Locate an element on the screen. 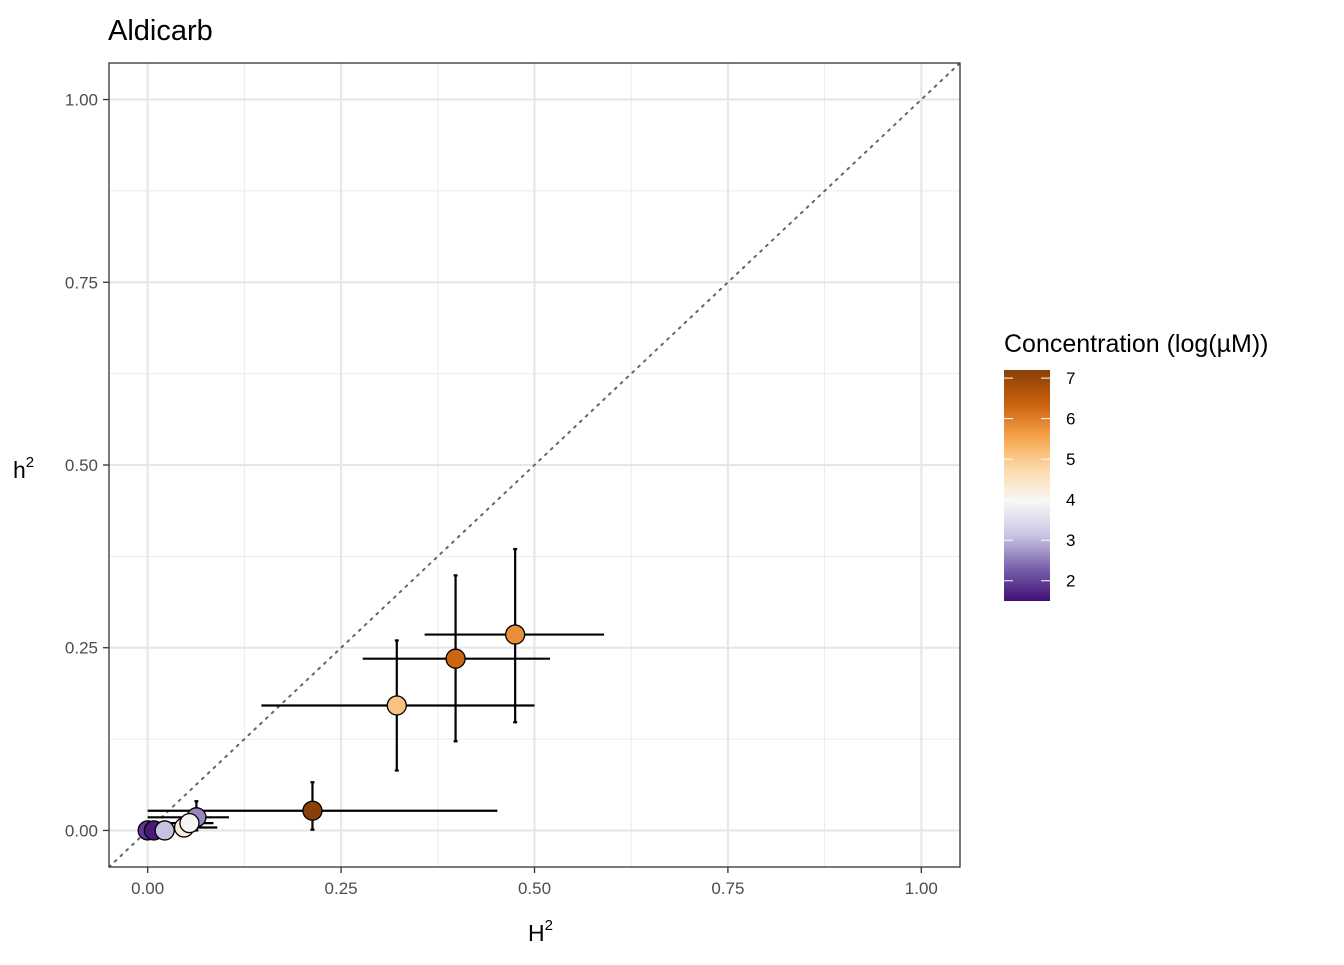 This screenshot has height=965, width=1344. legend-tick-label: 4 is located at coordinates (1070, 500).